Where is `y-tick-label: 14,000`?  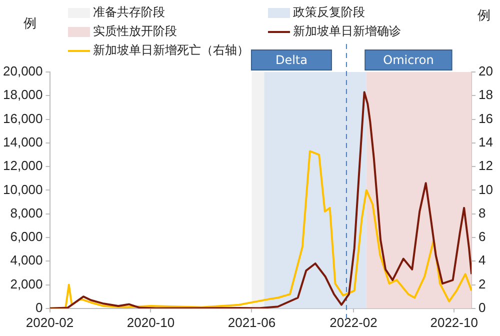
y-tick-label: 14,000 is located at coordinates (22, 142).